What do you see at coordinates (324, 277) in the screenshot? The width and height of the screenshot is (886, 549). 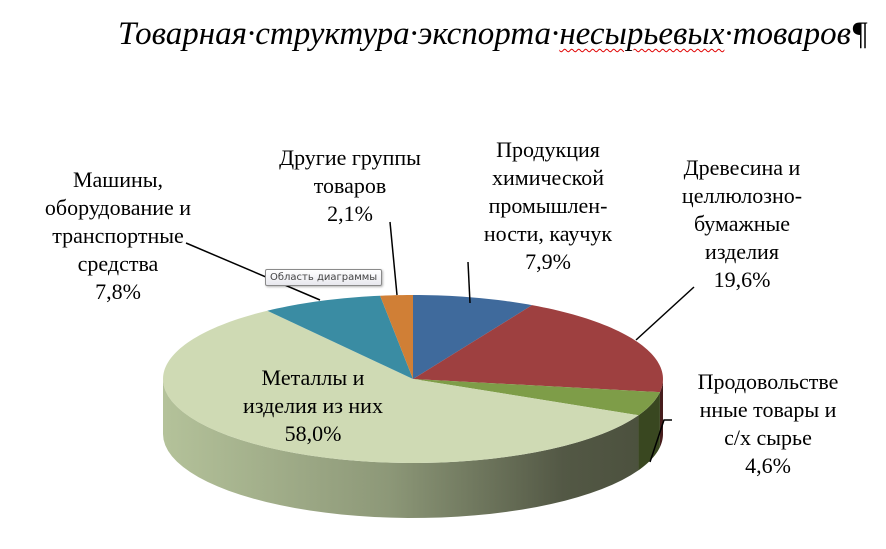 I see `chart-area-tooltip: Область диаграммы` at bounding box center [324, 277].